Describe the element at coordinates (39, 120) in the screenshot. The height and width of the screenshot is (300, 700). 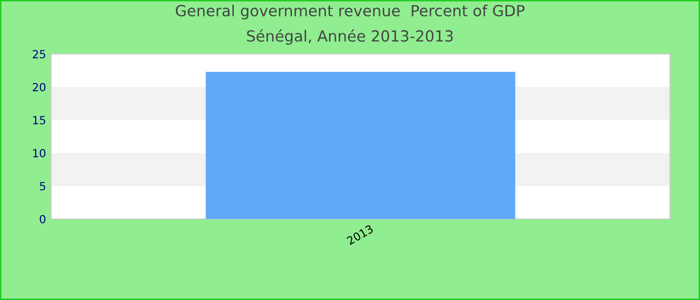
I see `y-tick-label: 15` at that location.